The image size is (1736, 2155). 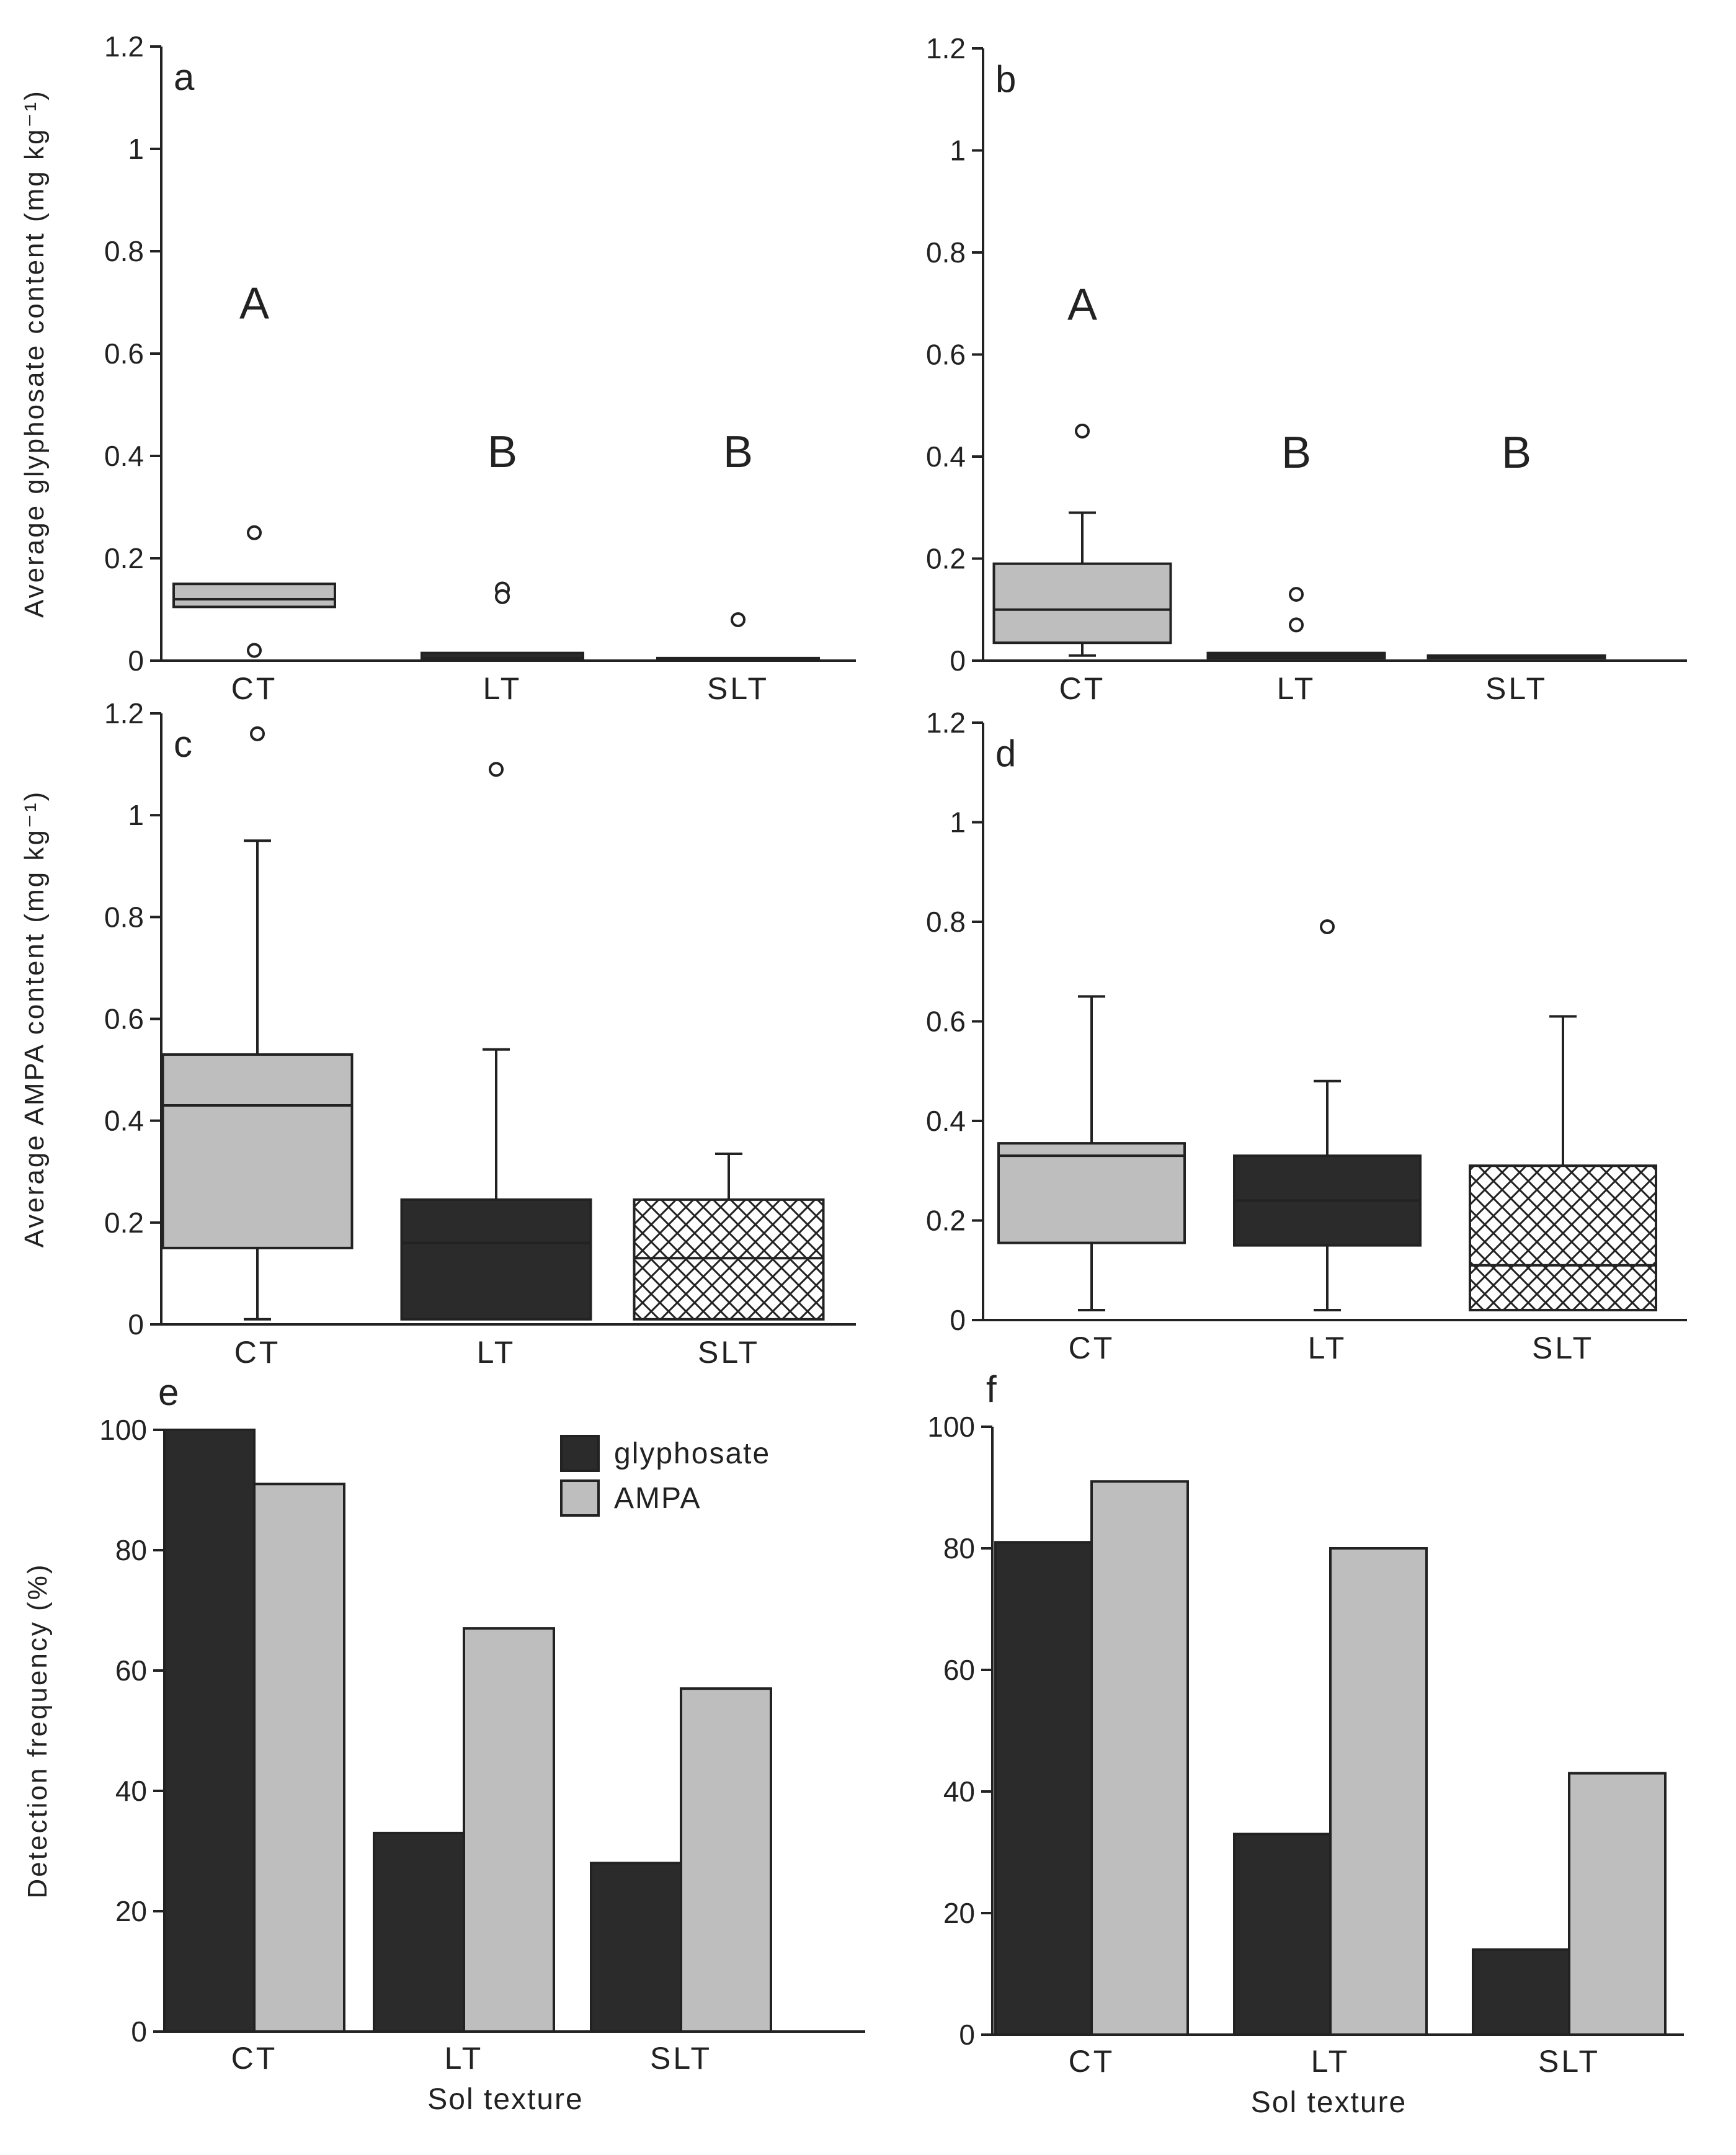 What do you see at coordinates (131, 1671) in the screenshot?
I see `y-tick-label: 60` at bounding box center [131, 1671].